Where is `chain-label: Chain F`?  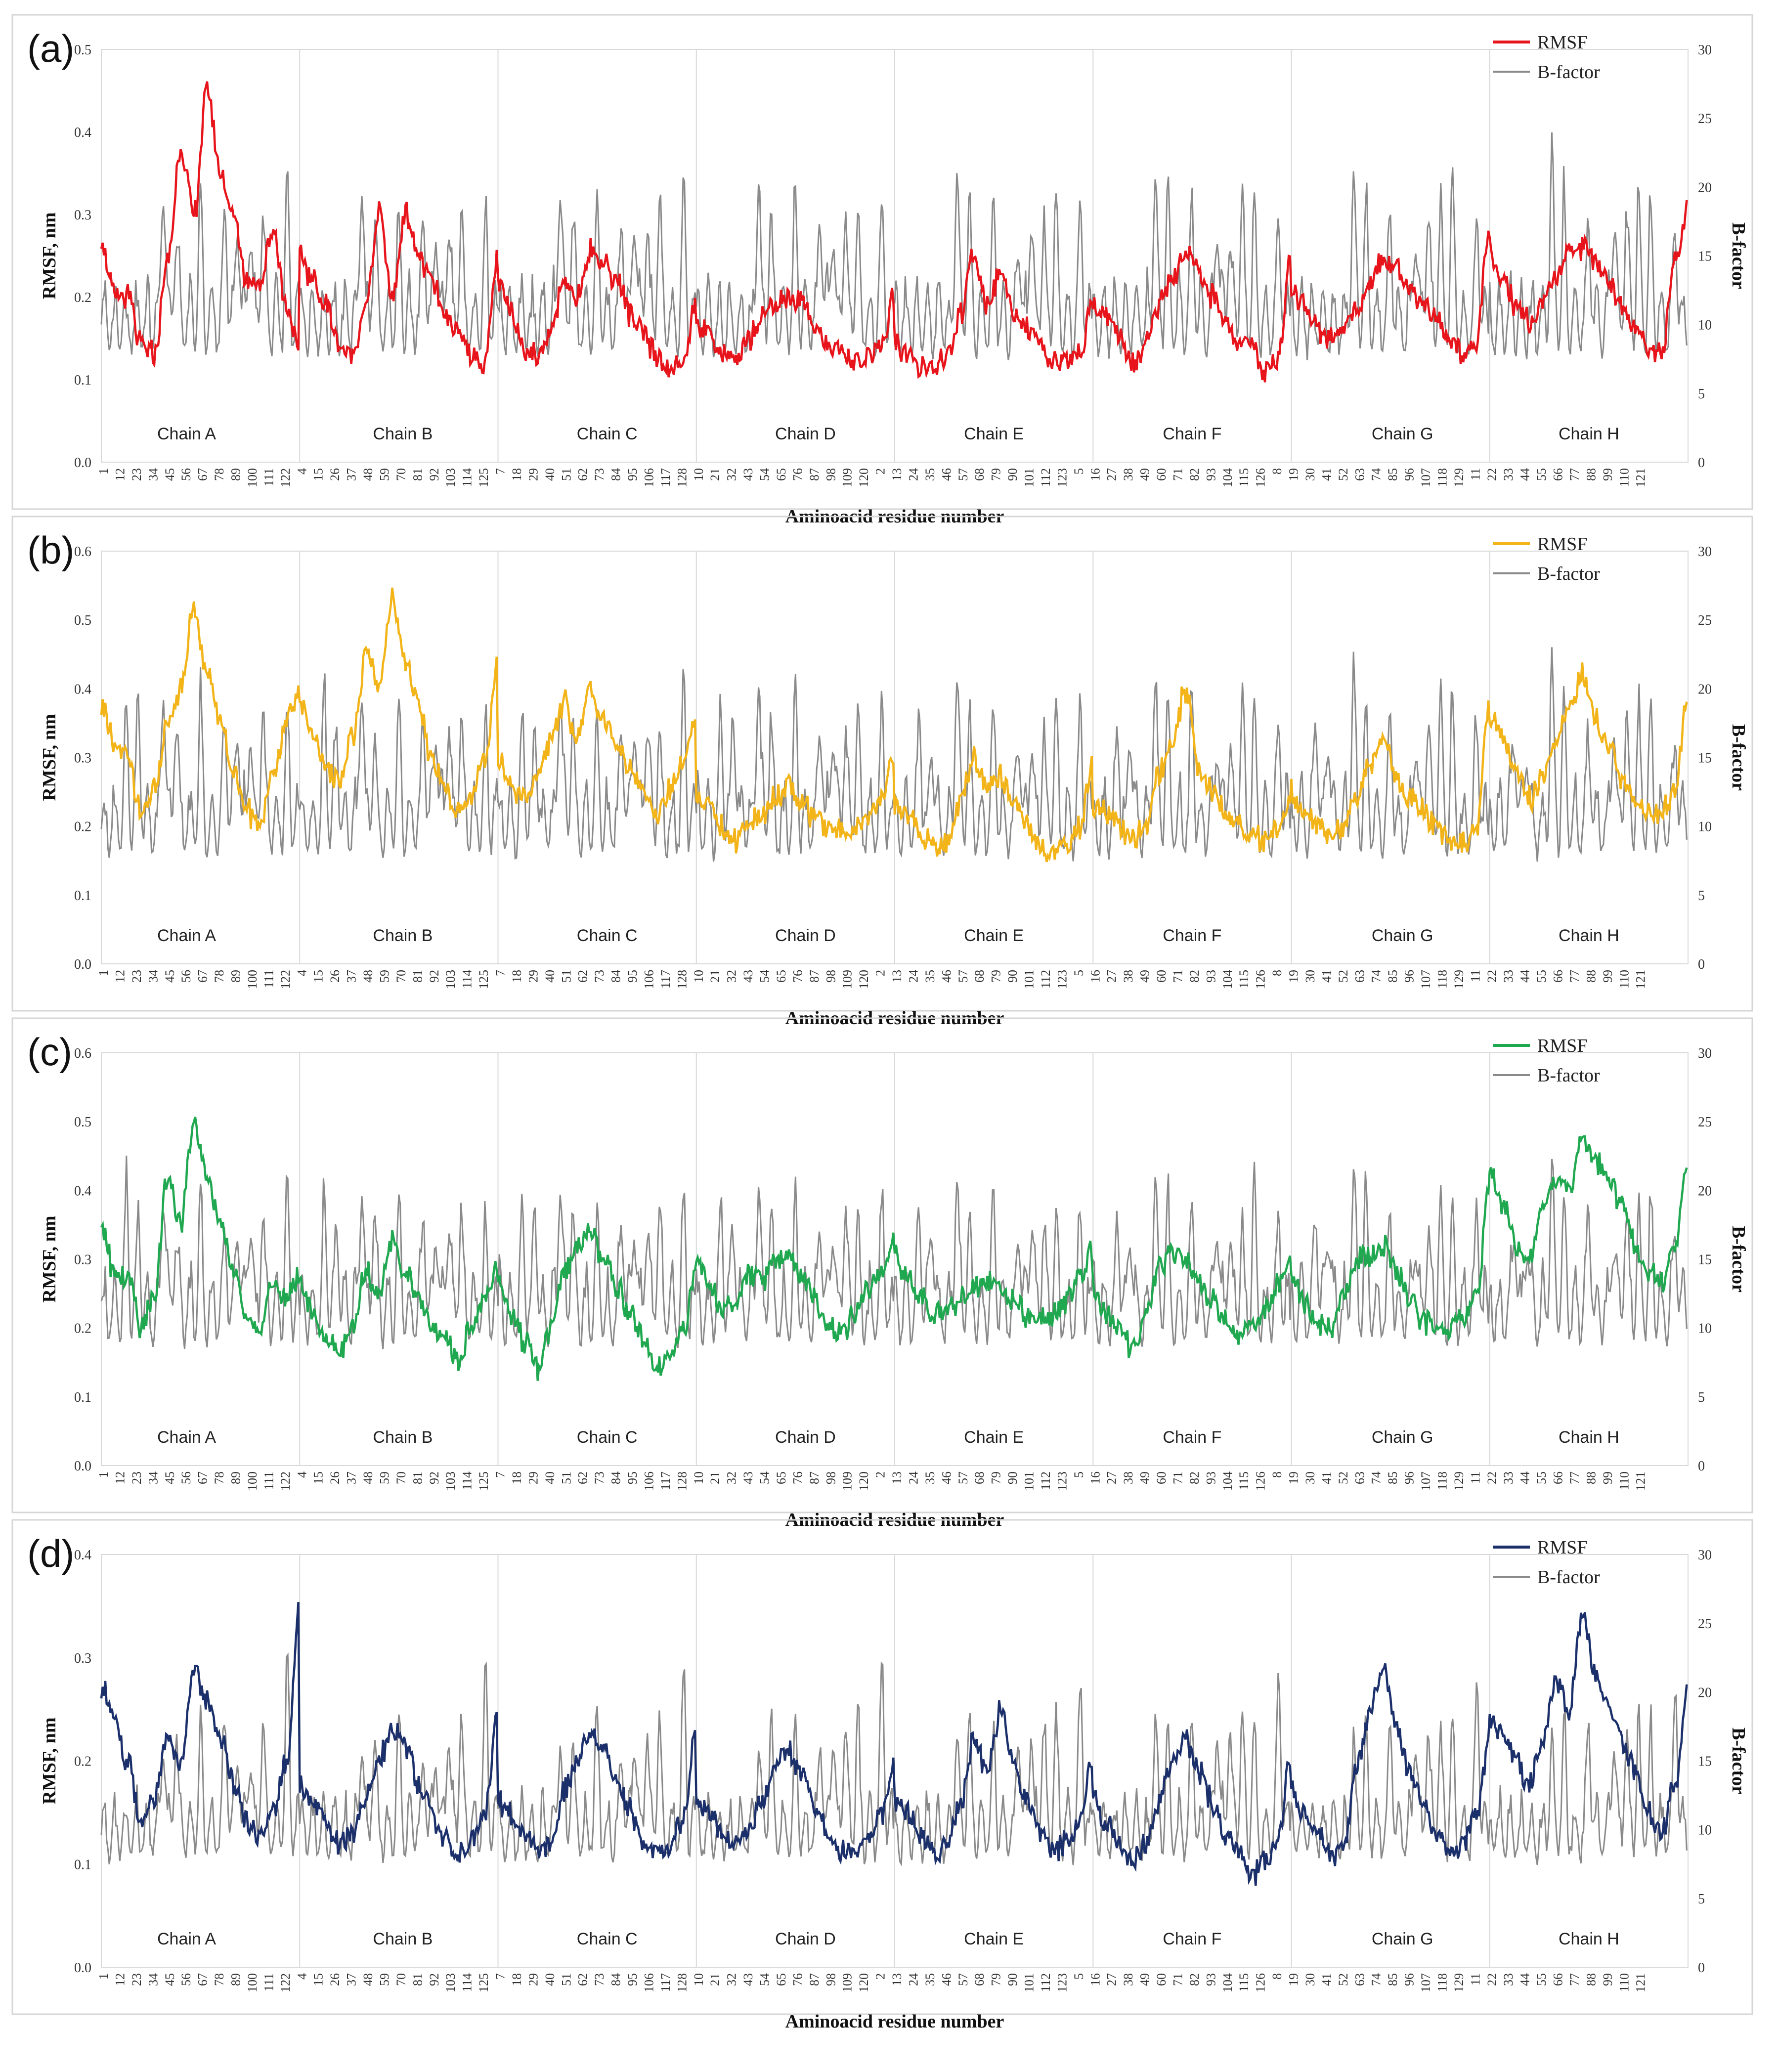 chain-label: Chain F is located at coordinates (1192, 1939).